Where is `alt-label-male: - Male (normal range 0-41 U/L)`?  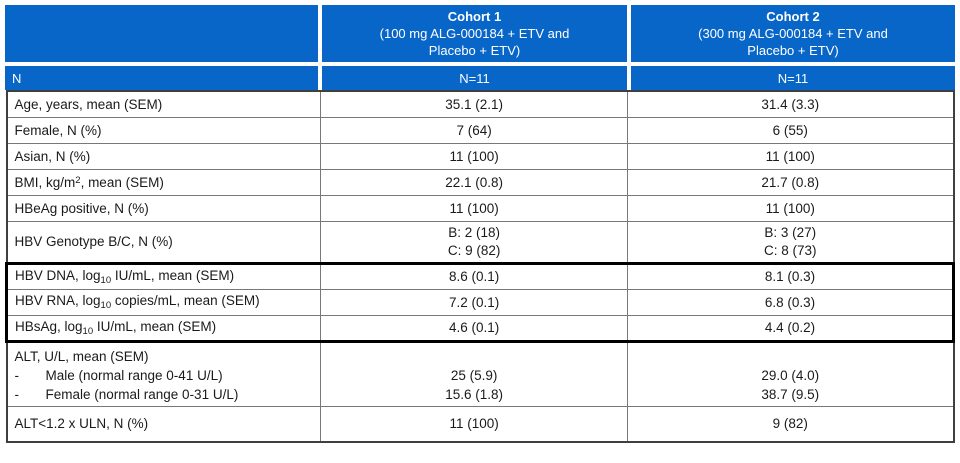
alt-label-male: - Male (normal range 0-41 U/L) is located at coordinates (165, 375).